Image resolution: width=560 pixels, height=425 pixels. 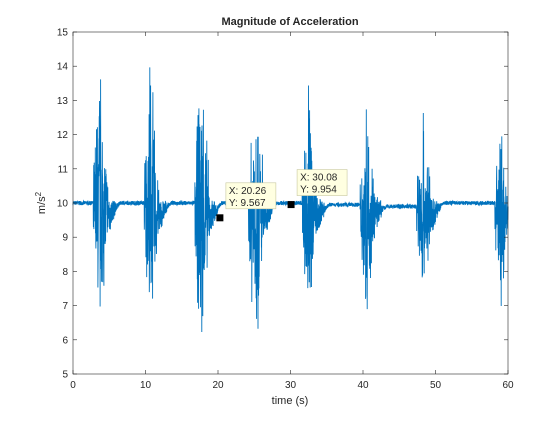 What do you see at coordinates (65, 375) in the screenshot?
I see `y-tick-label: 5` at bounding box center [65, 375].